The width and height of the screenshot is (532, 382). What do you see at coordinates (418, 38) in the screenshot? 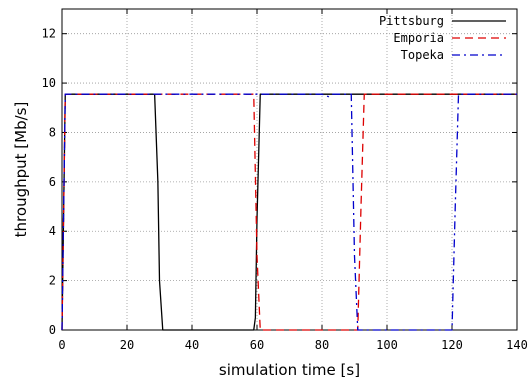
I see `legend-label: Emporia` at bounding box center [418, 38].